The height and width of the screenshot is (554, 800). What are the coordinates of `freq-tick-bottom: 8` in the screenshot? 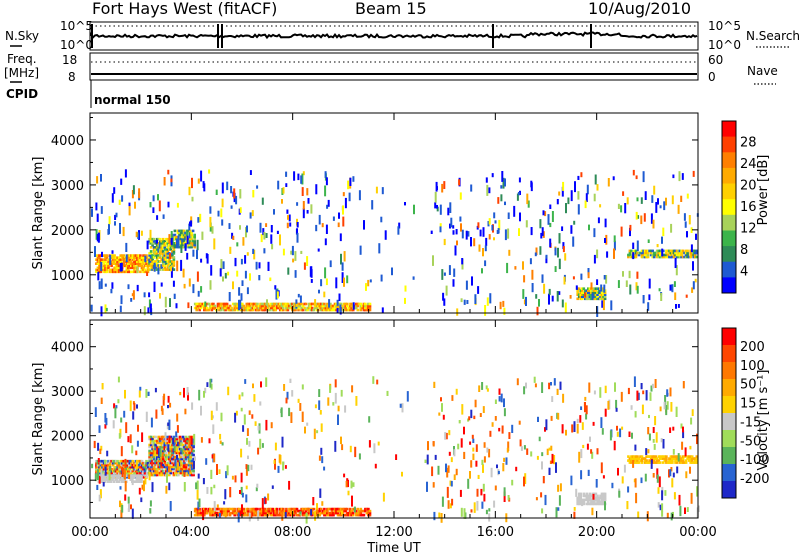 It's located at (72, 77).